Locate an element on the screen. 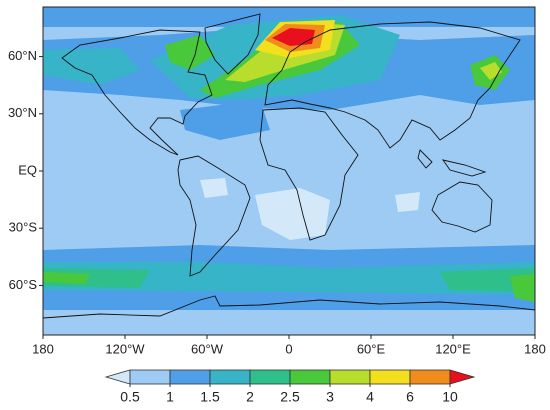 The height and width of the screenshot is (410, 550). y-tick-label: EQ is located at coordinates (27, 169).